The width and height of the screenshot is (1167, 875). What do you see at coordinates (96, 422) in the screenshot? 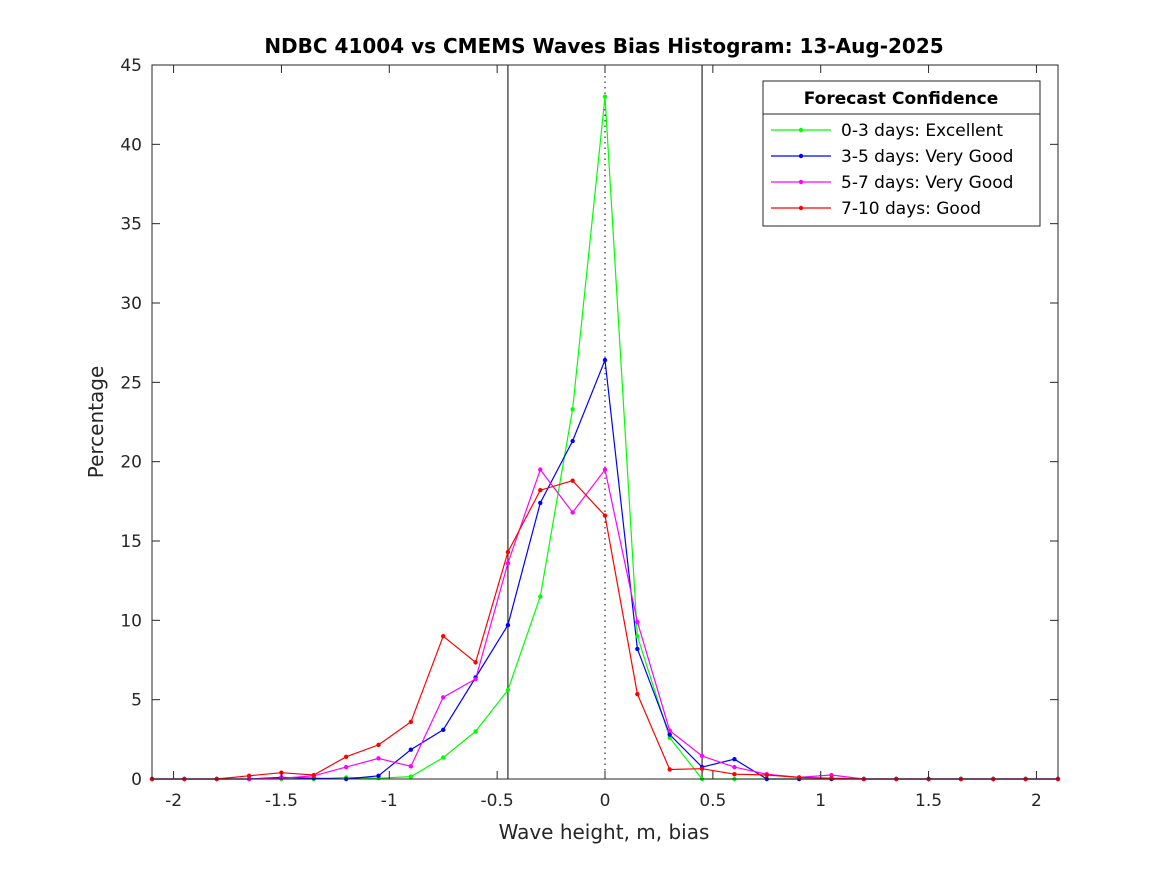
I see `y-axis-label: Percentage` at bounding box center [96, 422].